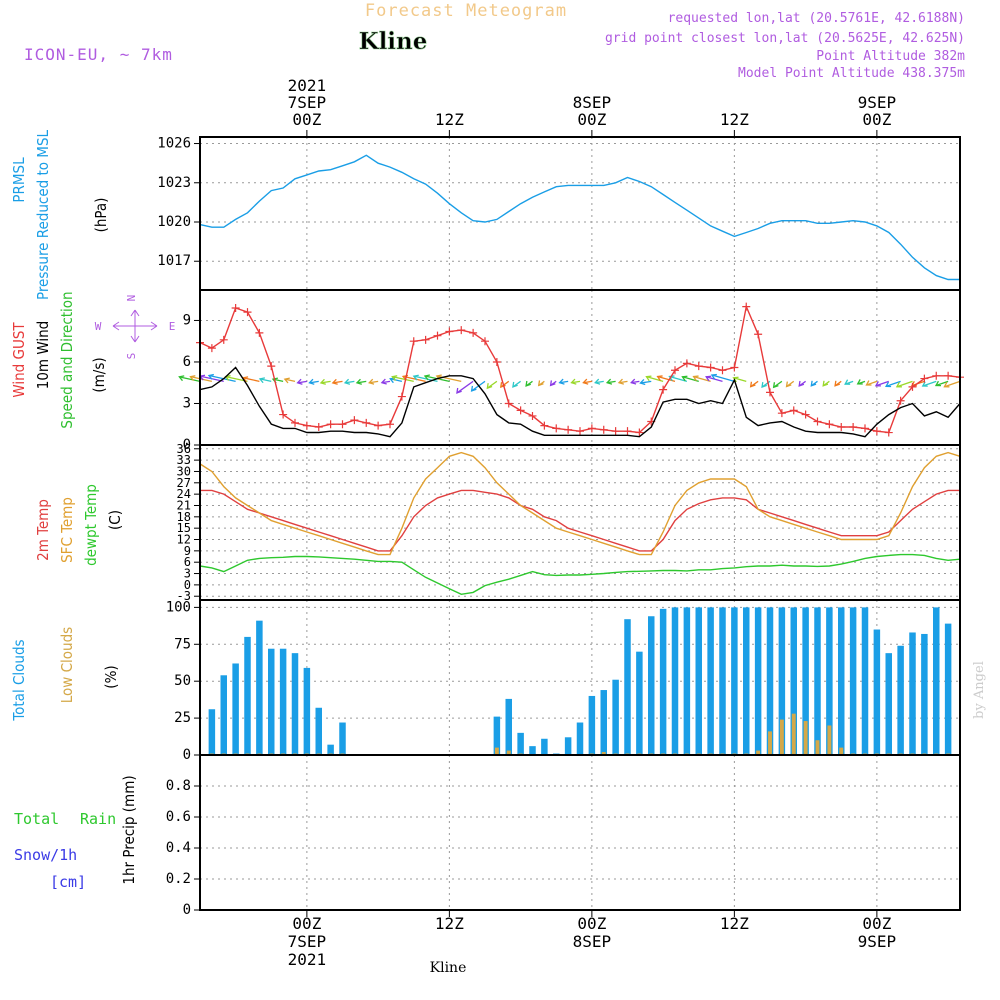  Describe the element at coordinates (449, 923) in the screenshot. I see `bottom-time-label: 12Z` at that location.